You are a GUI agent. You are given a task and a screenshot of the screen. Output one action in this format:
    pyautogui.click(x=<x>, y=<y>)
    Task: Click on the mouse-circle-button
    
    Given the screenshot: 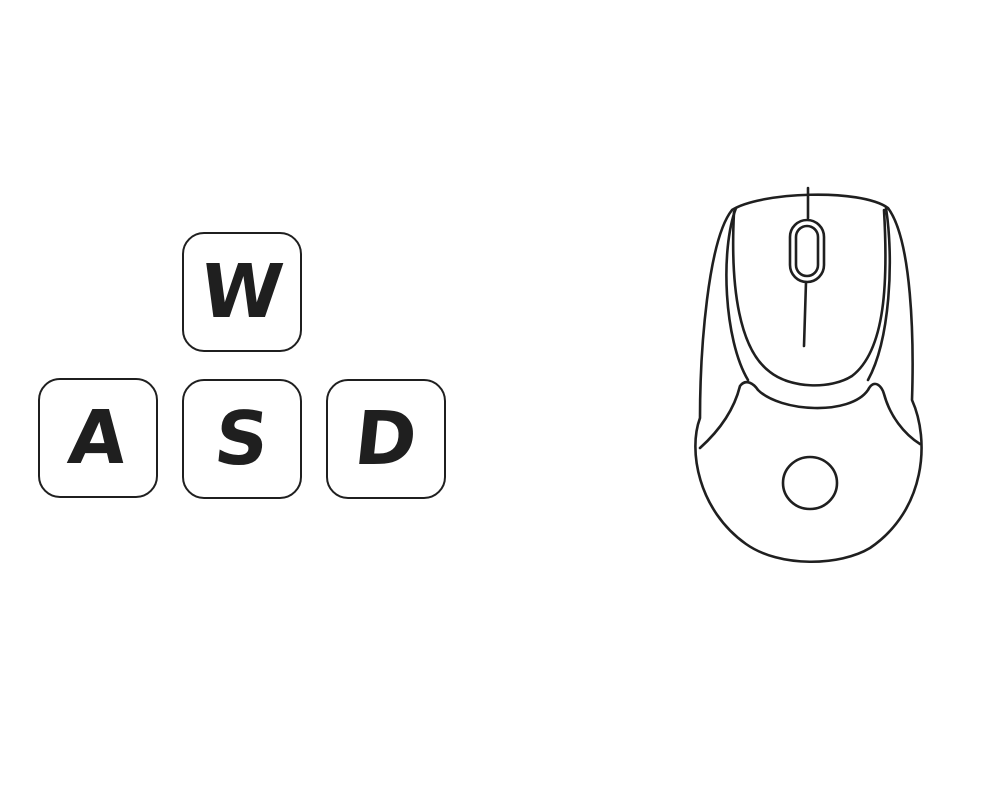 What is the action you would take?
    pyautogui.click(x=810, y=483)
    